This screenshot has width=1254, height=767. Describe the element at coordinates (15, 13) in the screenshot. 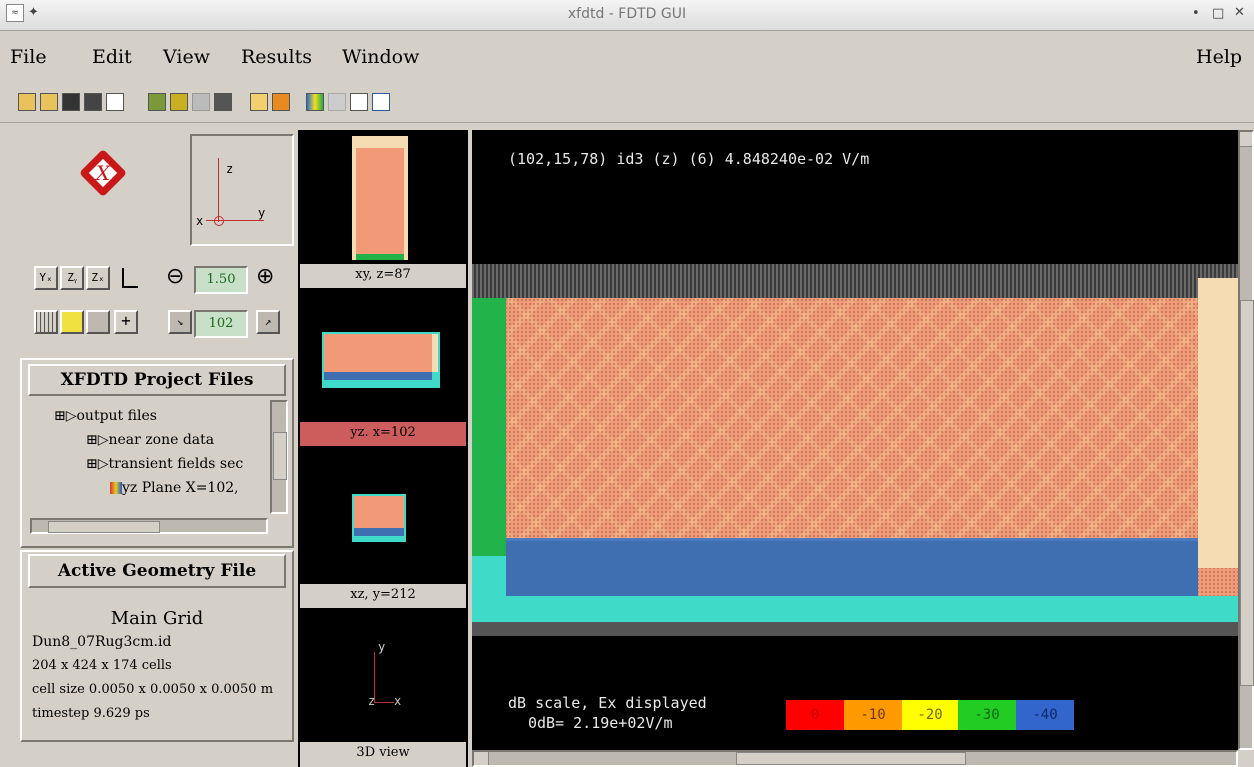

I see `app-menu-icon: ≈` at that location.